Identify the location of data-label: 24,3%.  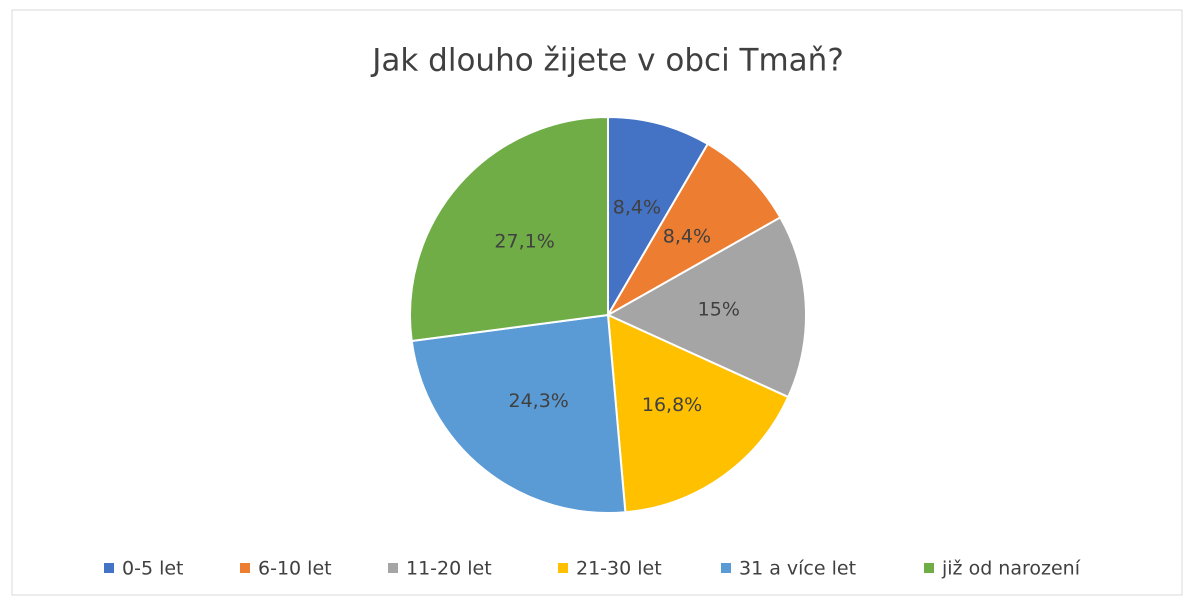
(538, 401).